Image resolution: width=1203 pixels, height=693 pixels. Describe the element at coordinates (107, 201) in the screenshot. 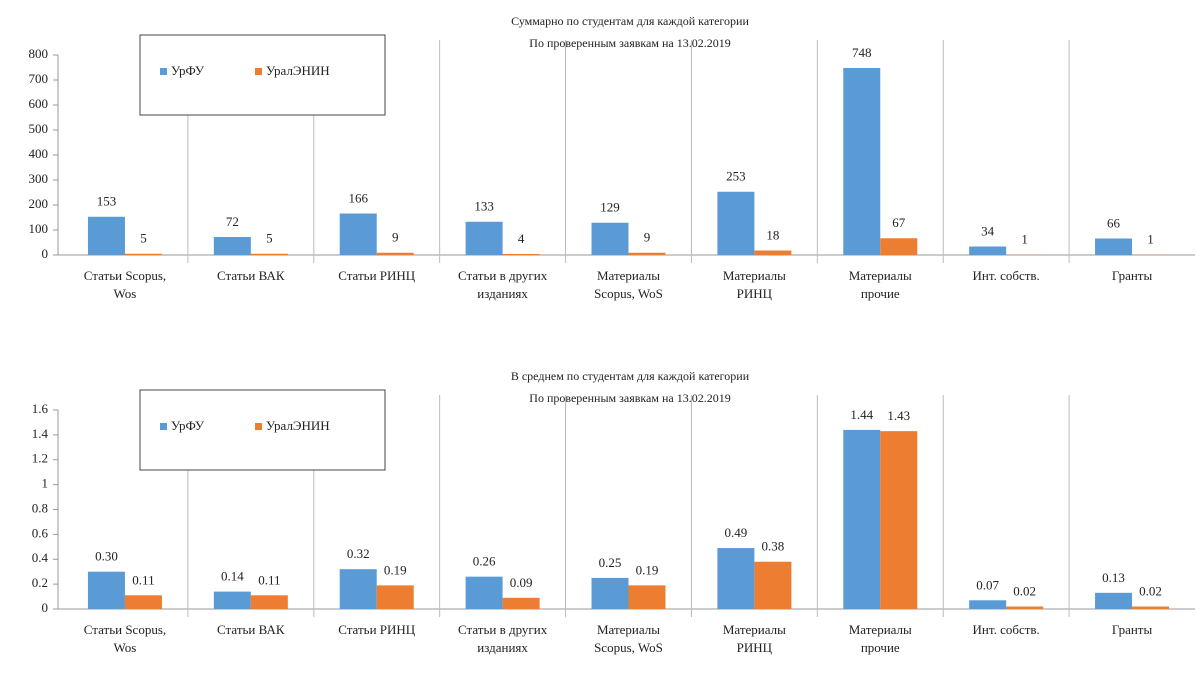

I see `data-label: 153` at that location.